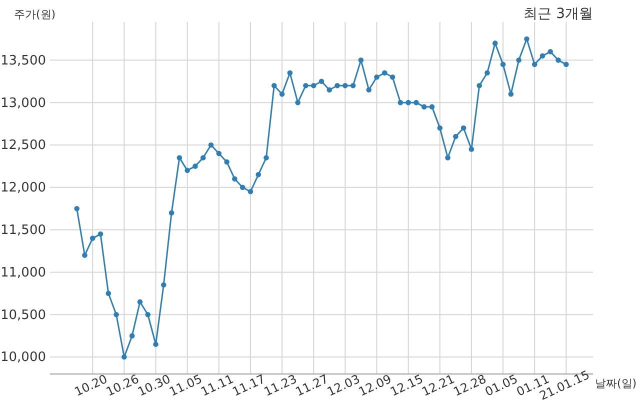  Describe the element at coordinates (23, 146) in the screenshot. I see `y-tick-label: 12,500` at that location.